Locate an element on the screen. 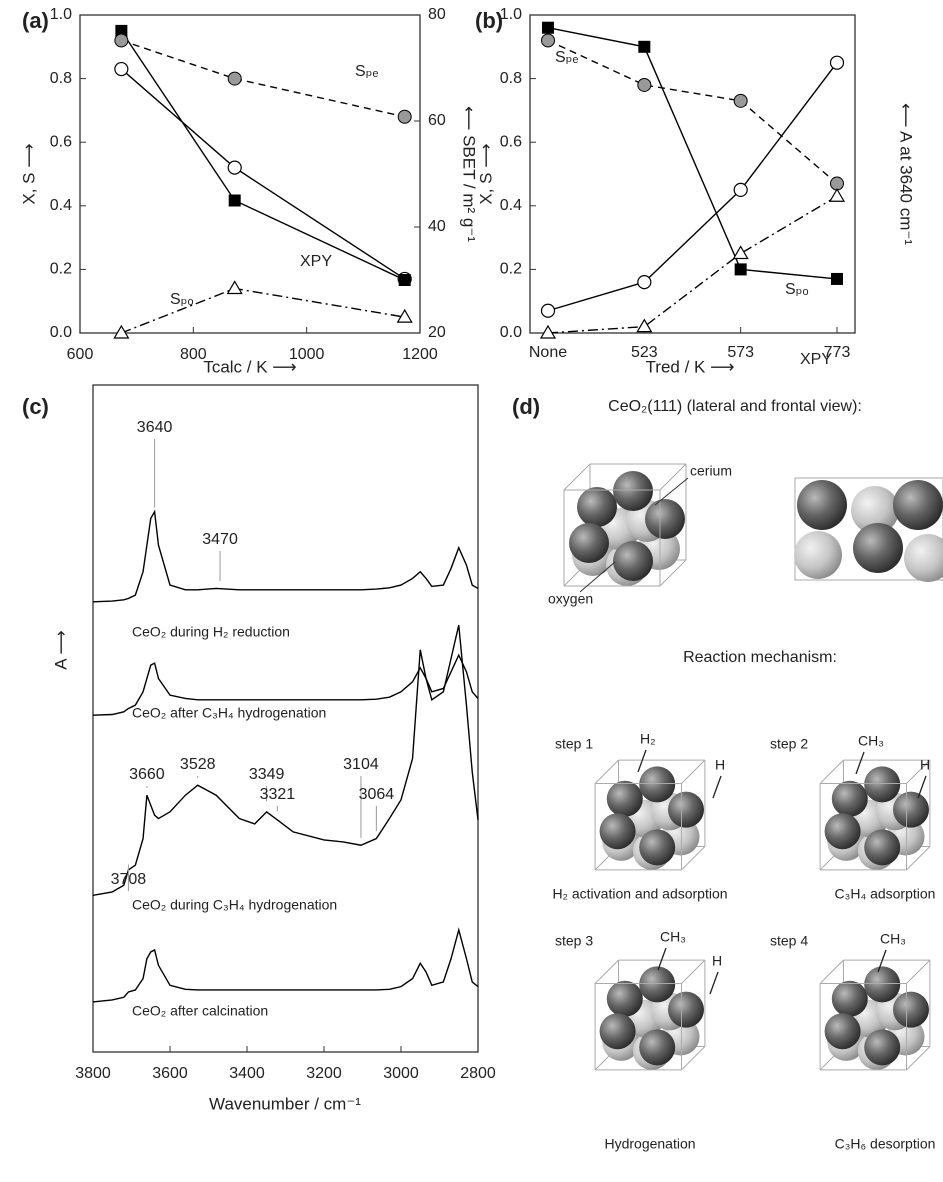 The height and width of the screenshot is (1182, 943). y-tick-label: 0.2 is located at coordinates (511, 269).